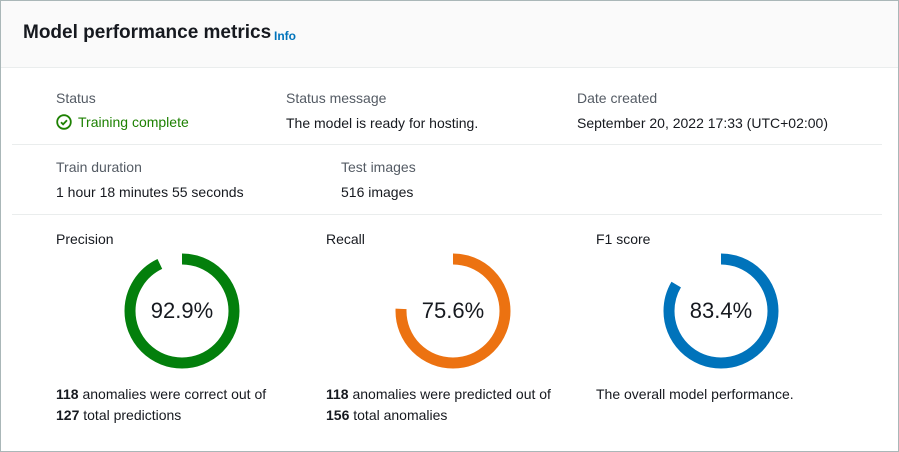 The width and height of the screenshot is (899, 452). Describe the element at coordinates (85, 239) in the screenshot. I see `precision-label: Precision` at that location.